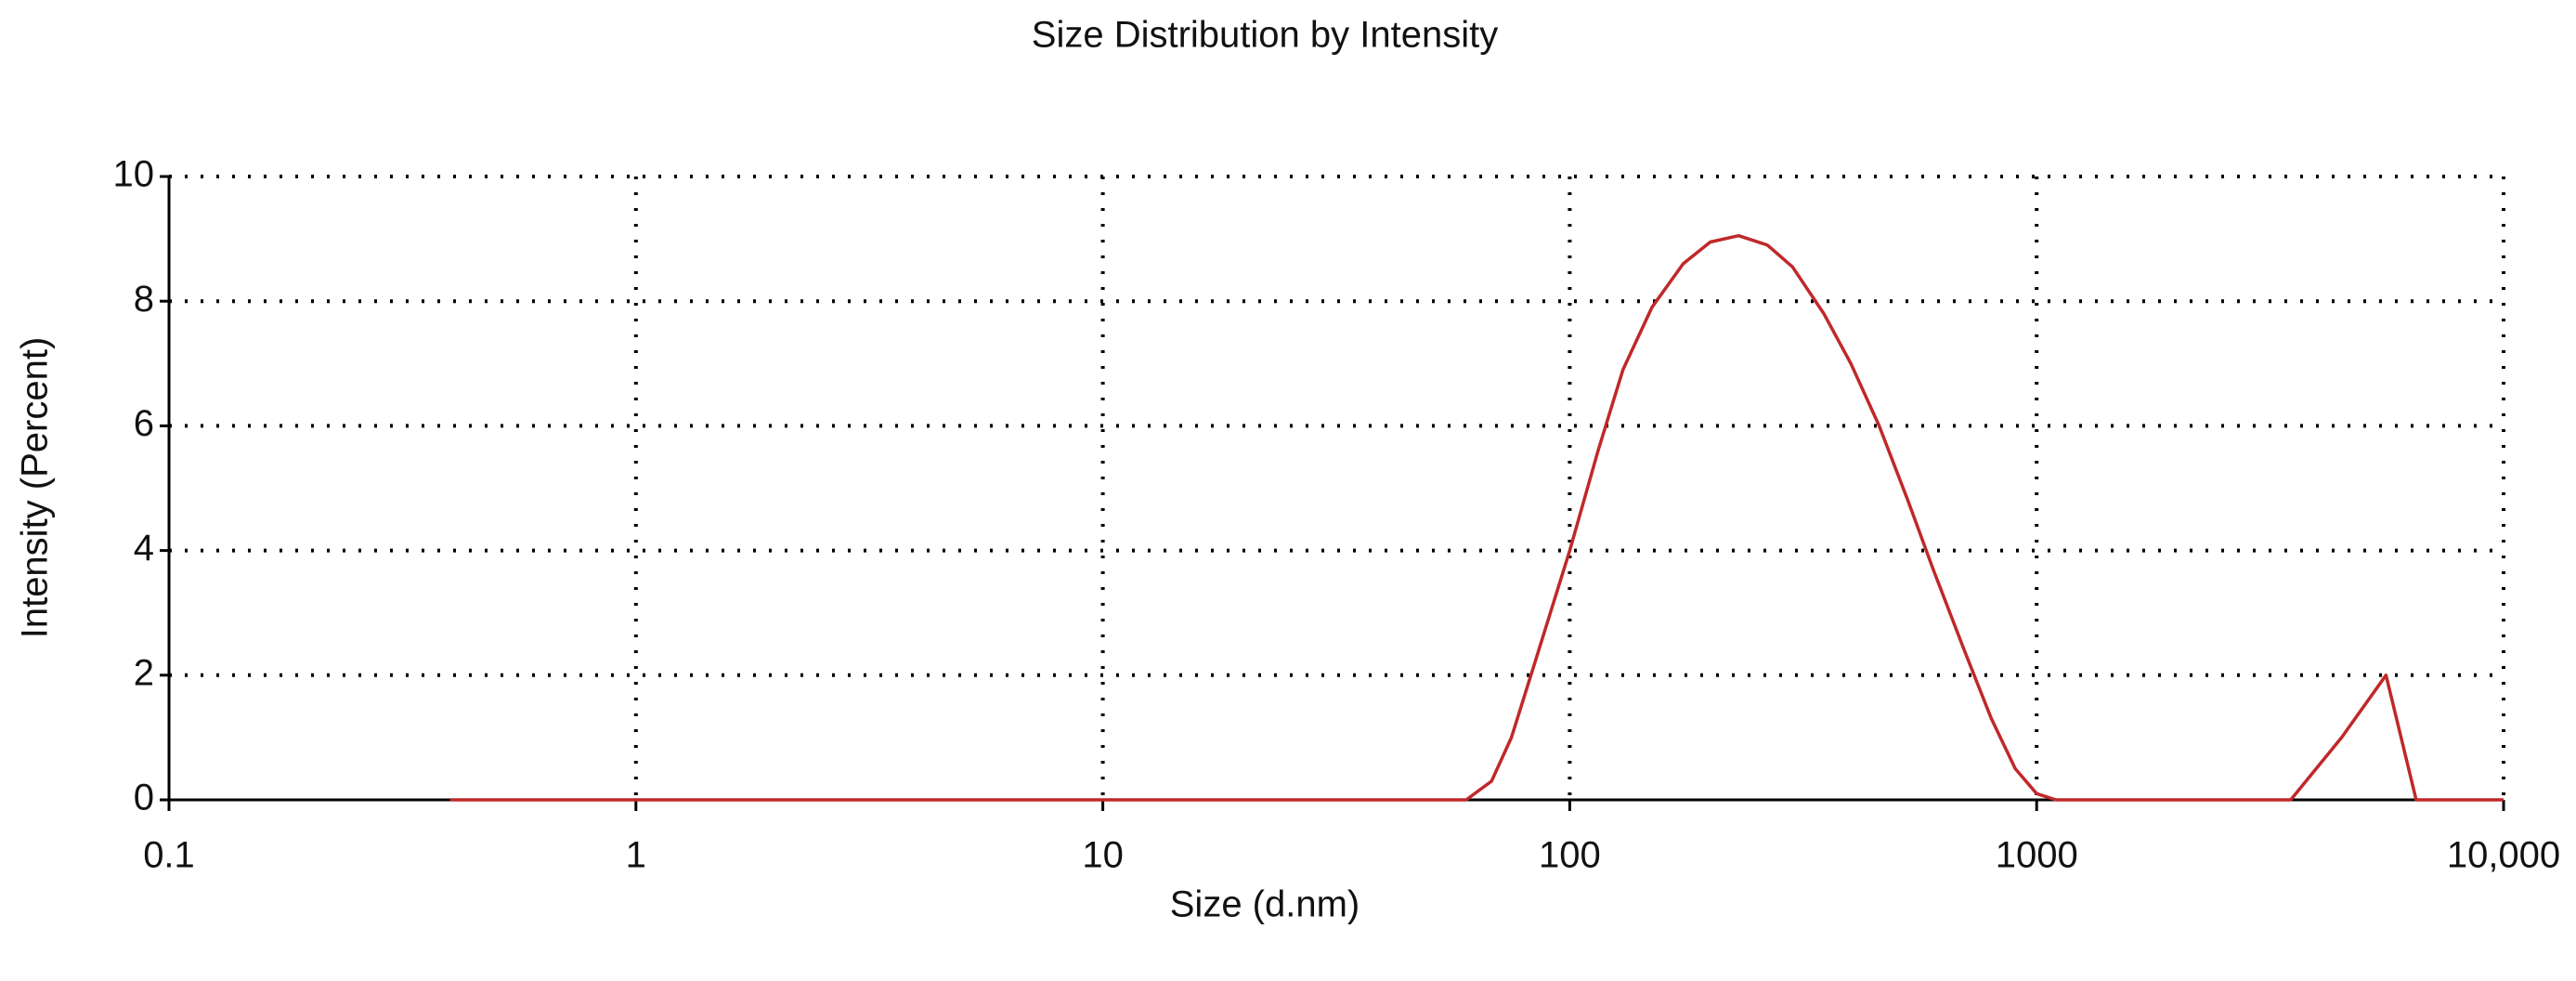  What do you see at coordinates (1103, 855) in the screenshot?
I see `x-tick-label: 10` at bounding box center [1103, 855].